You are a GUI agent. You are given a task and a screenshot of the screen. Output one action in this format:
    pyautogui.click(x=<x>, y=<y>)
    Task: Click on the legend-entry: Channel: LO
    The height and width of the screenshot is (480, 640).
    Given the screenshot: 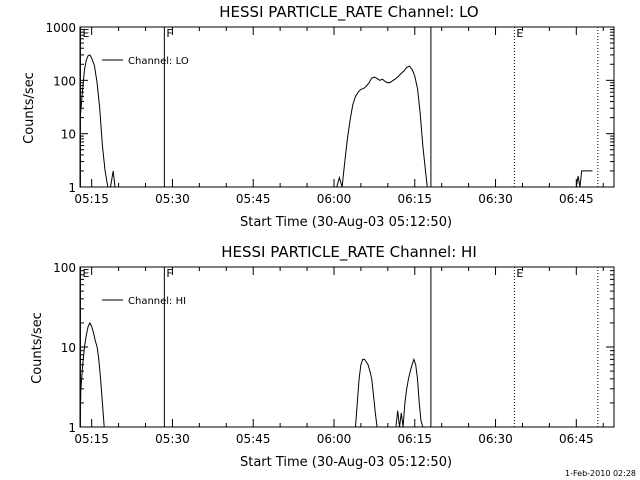 What is the action you would take?
    pyautogui.click(x=158, y=61)
    